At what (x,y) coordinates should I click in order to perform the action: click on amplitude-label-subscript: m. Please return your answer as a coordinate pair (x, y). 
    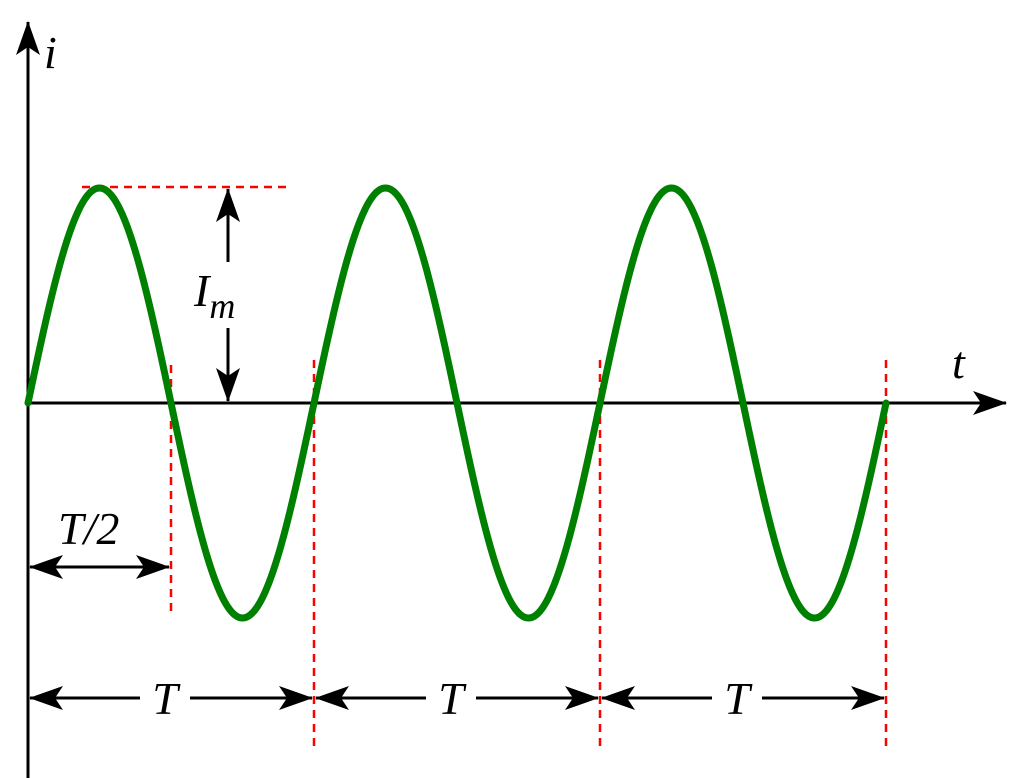
    Looking at the image, I should click on (222, 306).